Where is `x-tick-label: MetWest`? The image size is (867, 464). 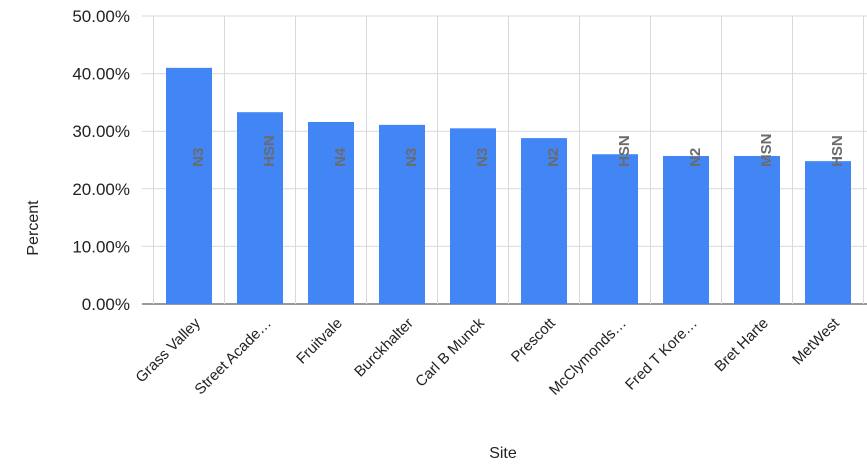 x-tick-label: MetWest is located at coordinates (816, 341).